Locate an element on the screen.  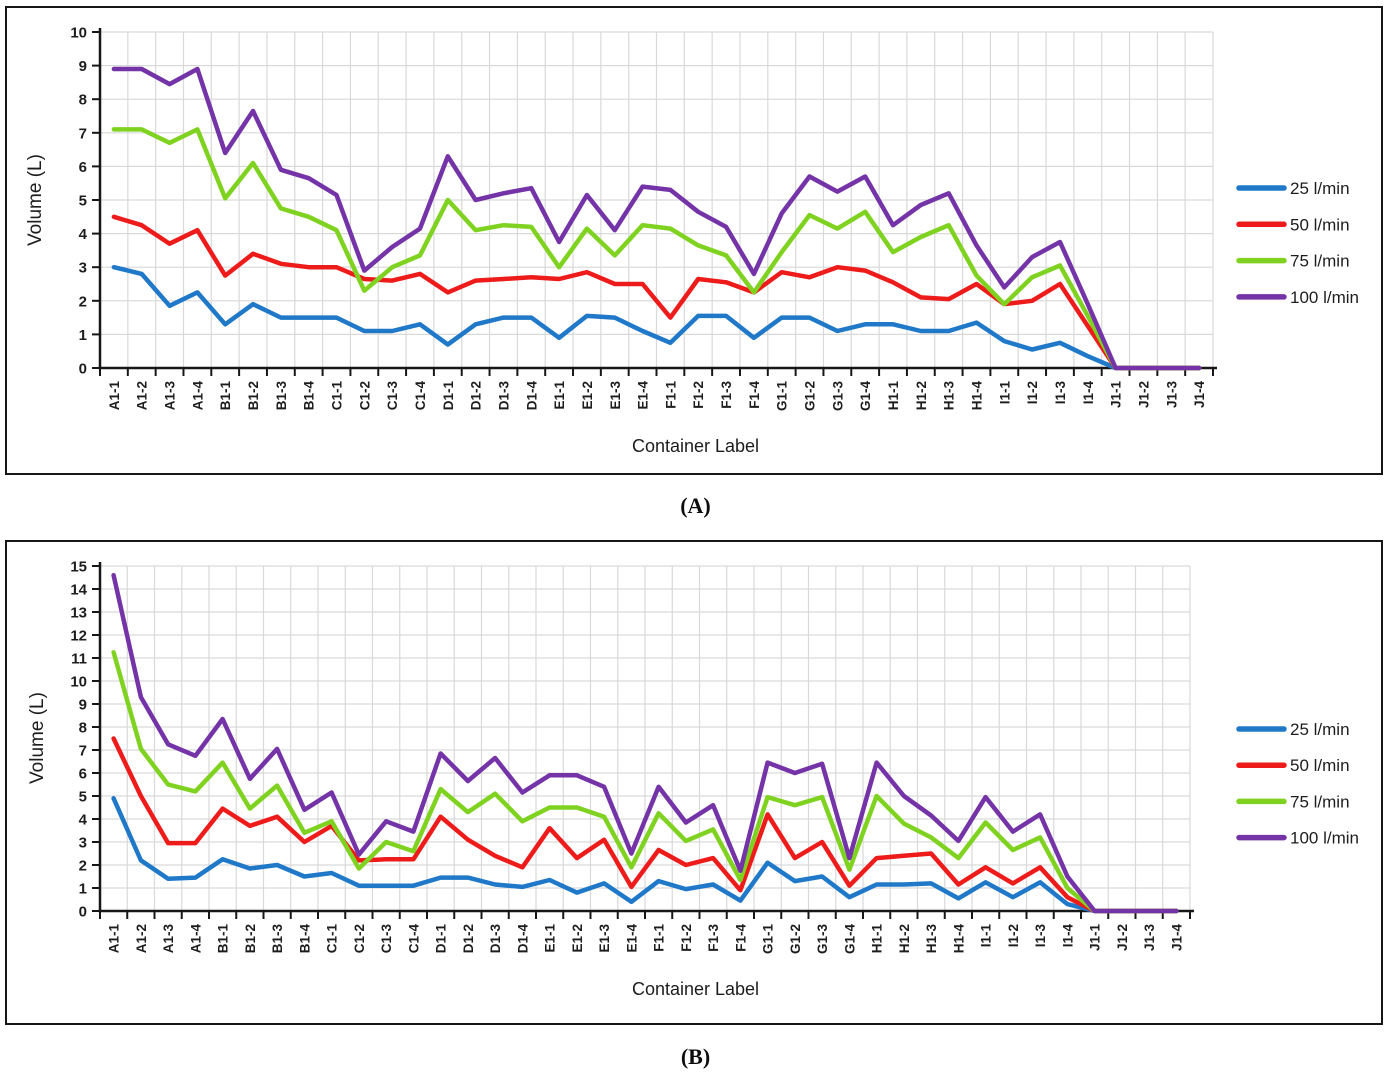
x-tick-label: B1-3 is located at coordinates (277, 939).